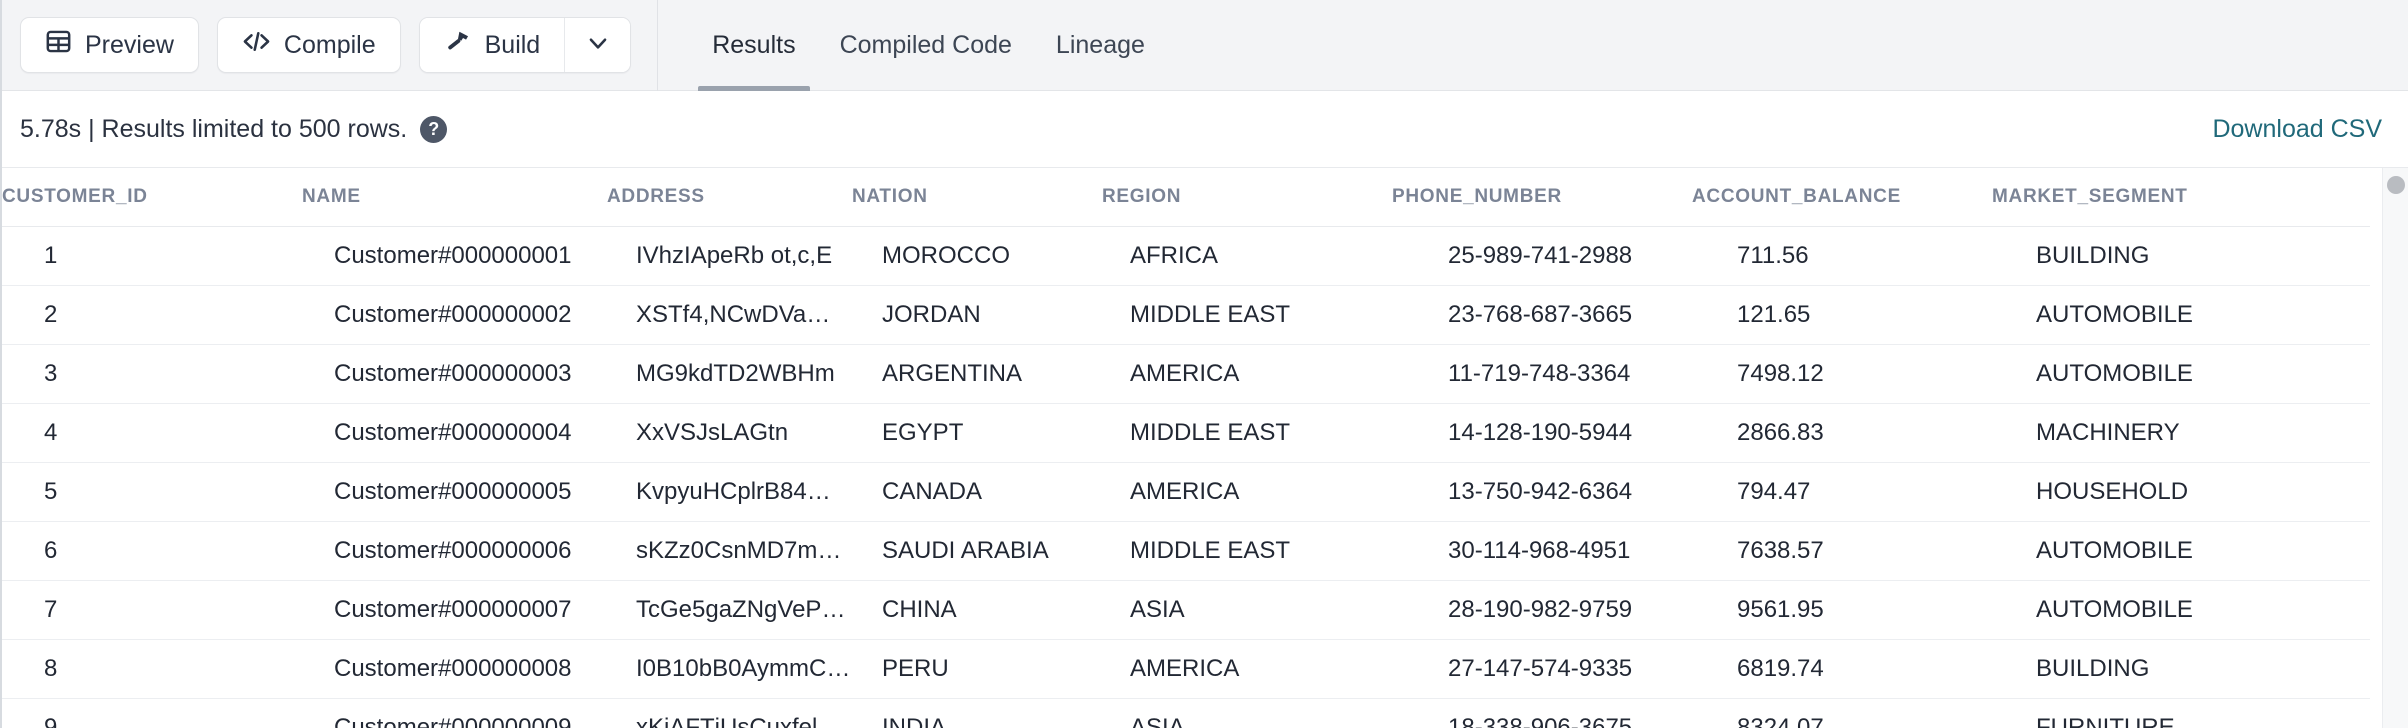 This screenshot has height=728, width=2408. I want to click on tab-results: Results, so click(753, 45).